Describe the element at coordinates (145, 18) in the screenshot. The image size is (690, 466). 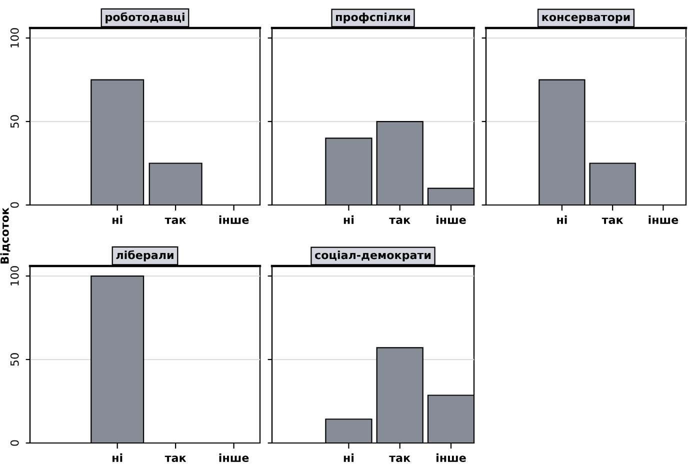
I see `chart-title: роботодавці` at that location.